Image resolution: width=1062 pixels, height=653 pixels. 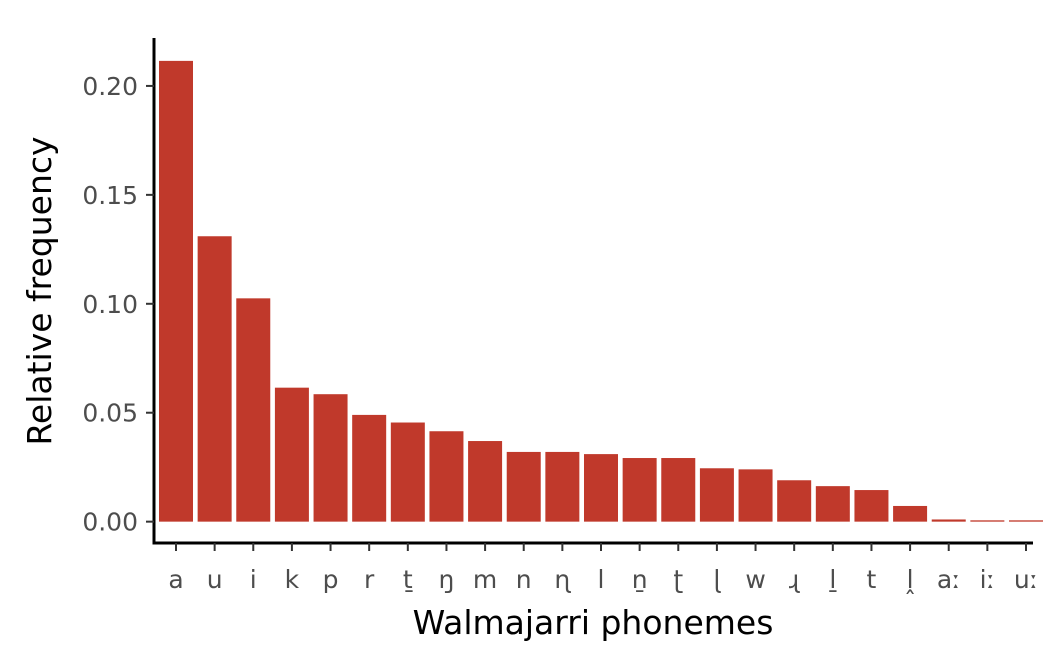 What do you see at coordinates (593, 622) in the screenshot?
I see `x-axis-title: Walmajarri phonemes` at bounding box center [593, 622].